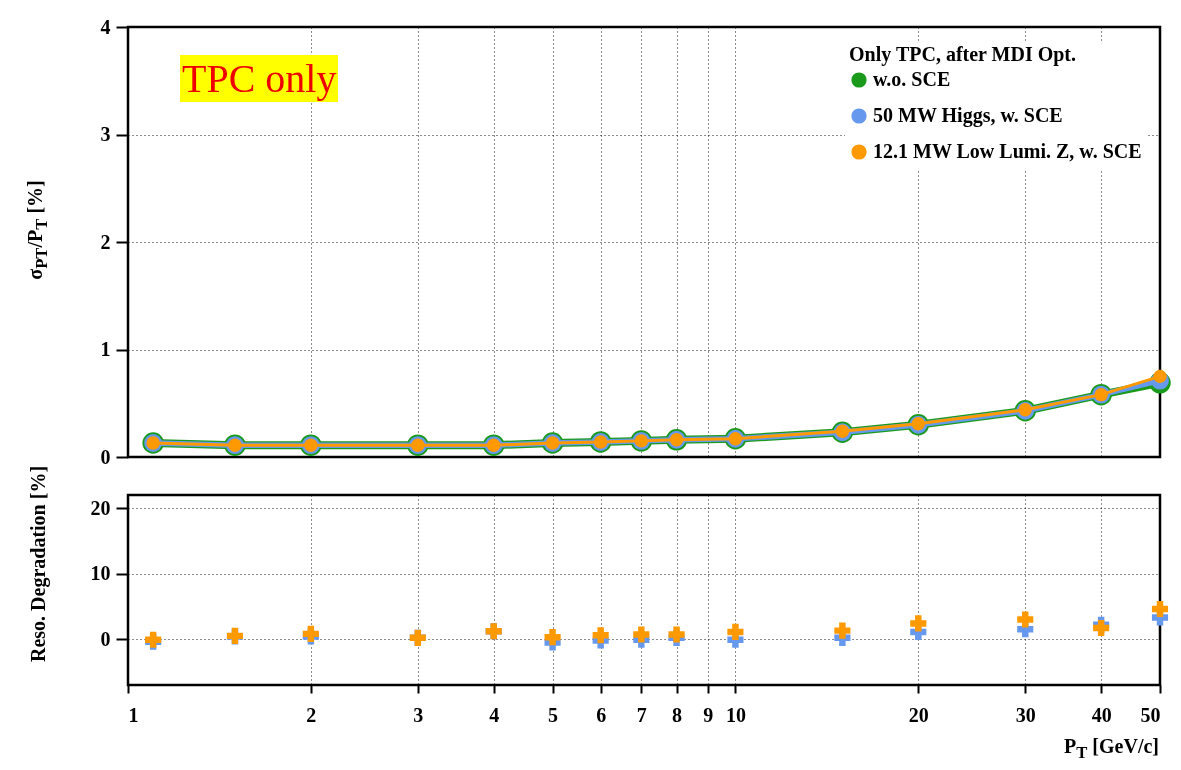  I want to click on x-tick-label: 4, so click(494, 714).